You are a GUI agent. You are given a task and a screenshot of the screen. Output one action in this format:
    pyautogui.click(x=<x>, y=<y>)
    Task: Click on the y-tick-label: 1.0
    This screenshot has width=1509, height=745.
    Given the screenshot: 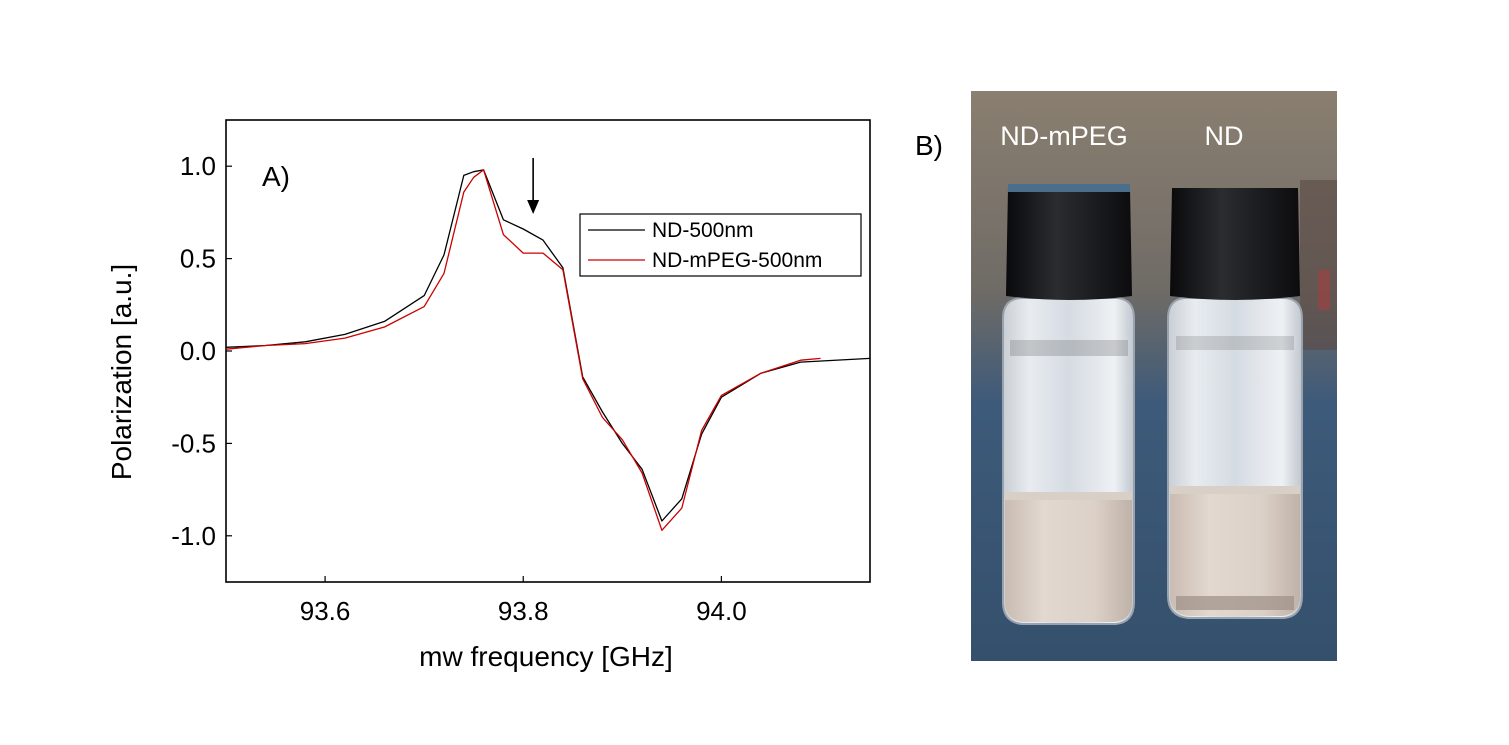 What is the action you would take?
    pyautogui.click(x=198, y=166)
    